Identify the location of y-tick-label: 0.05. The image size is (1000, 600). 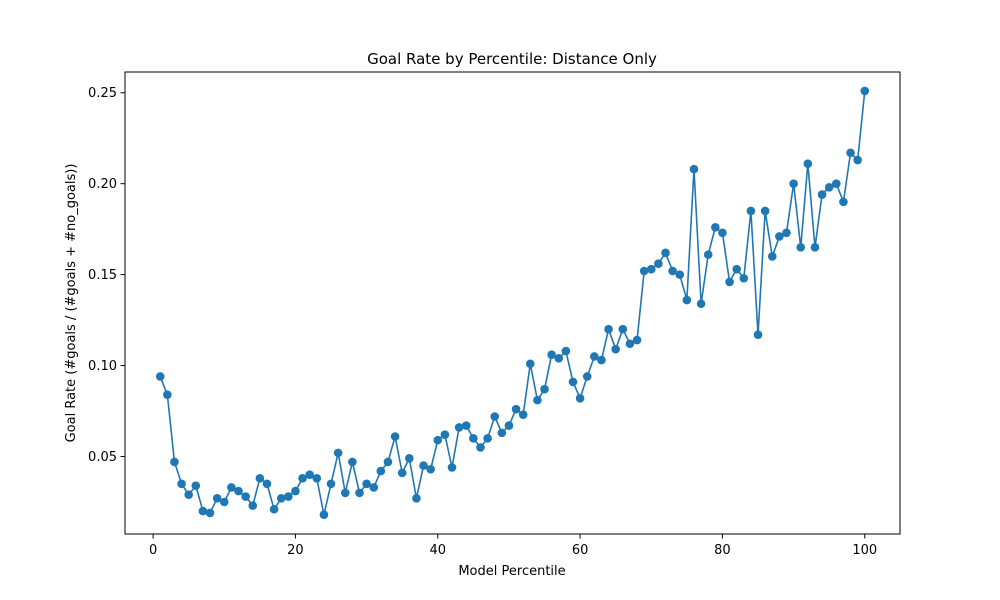
(102, 457).